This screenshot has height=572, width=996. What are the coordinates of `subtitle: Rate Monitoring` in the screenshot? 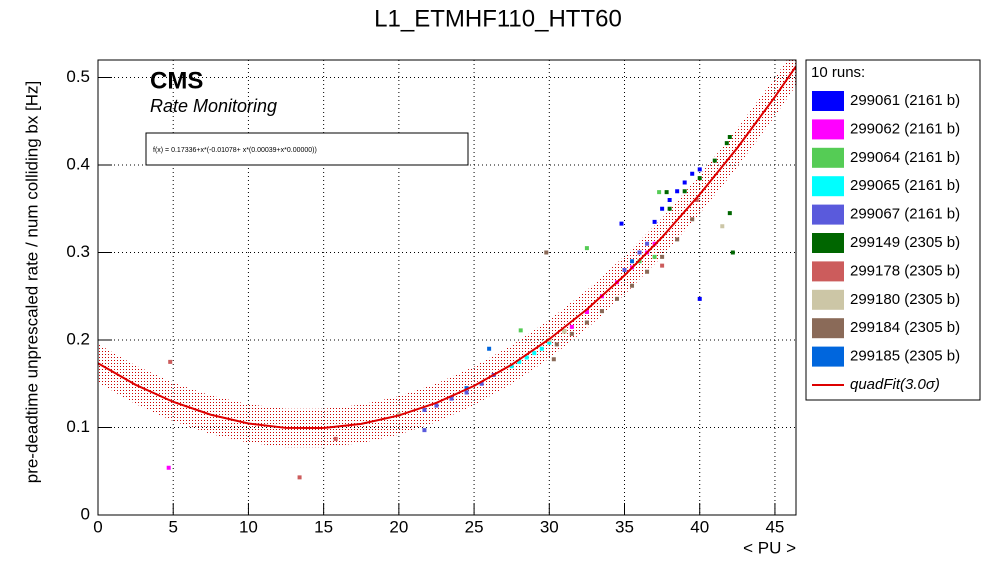 It's located at (213, 106).